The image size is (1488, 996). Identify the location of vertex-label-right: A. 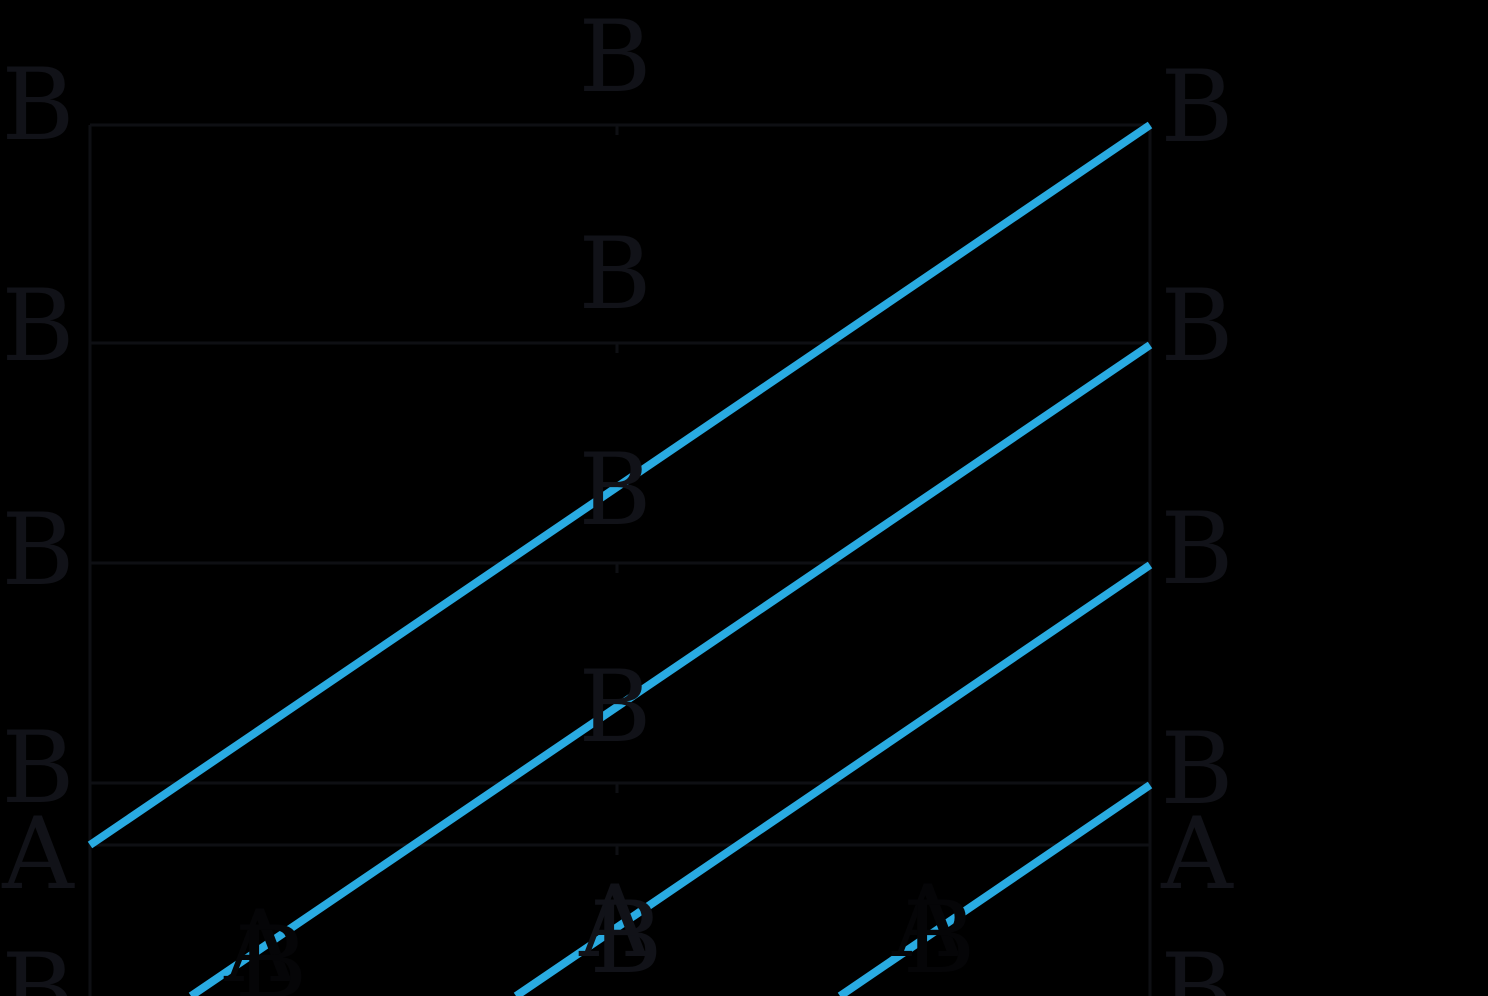
(1197, 854).